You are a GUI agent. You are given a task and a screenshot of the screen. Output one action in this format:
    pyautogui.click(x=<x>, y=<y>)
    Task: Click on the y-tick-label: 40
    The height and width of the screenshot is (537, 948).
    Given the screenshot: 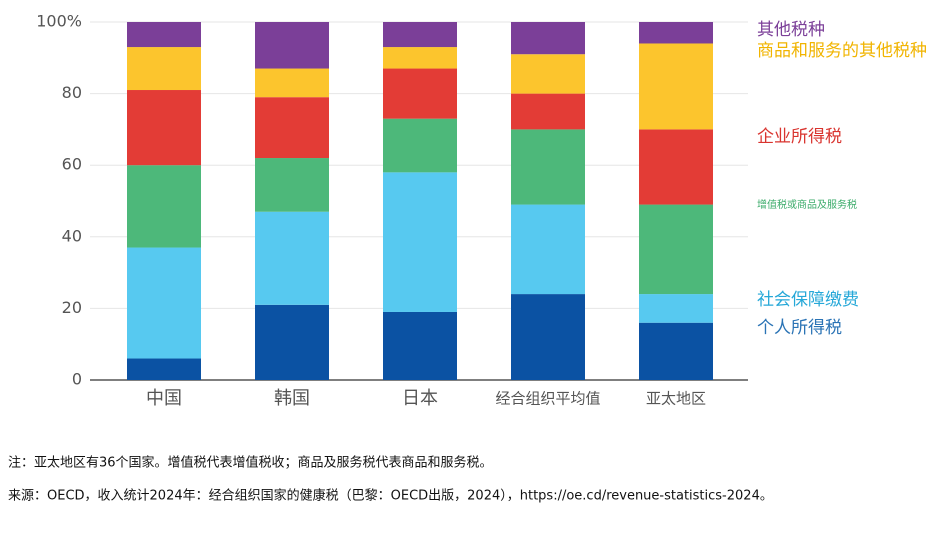 What is the action you would take?
    pyautogui.click(x=72, y=235)
    